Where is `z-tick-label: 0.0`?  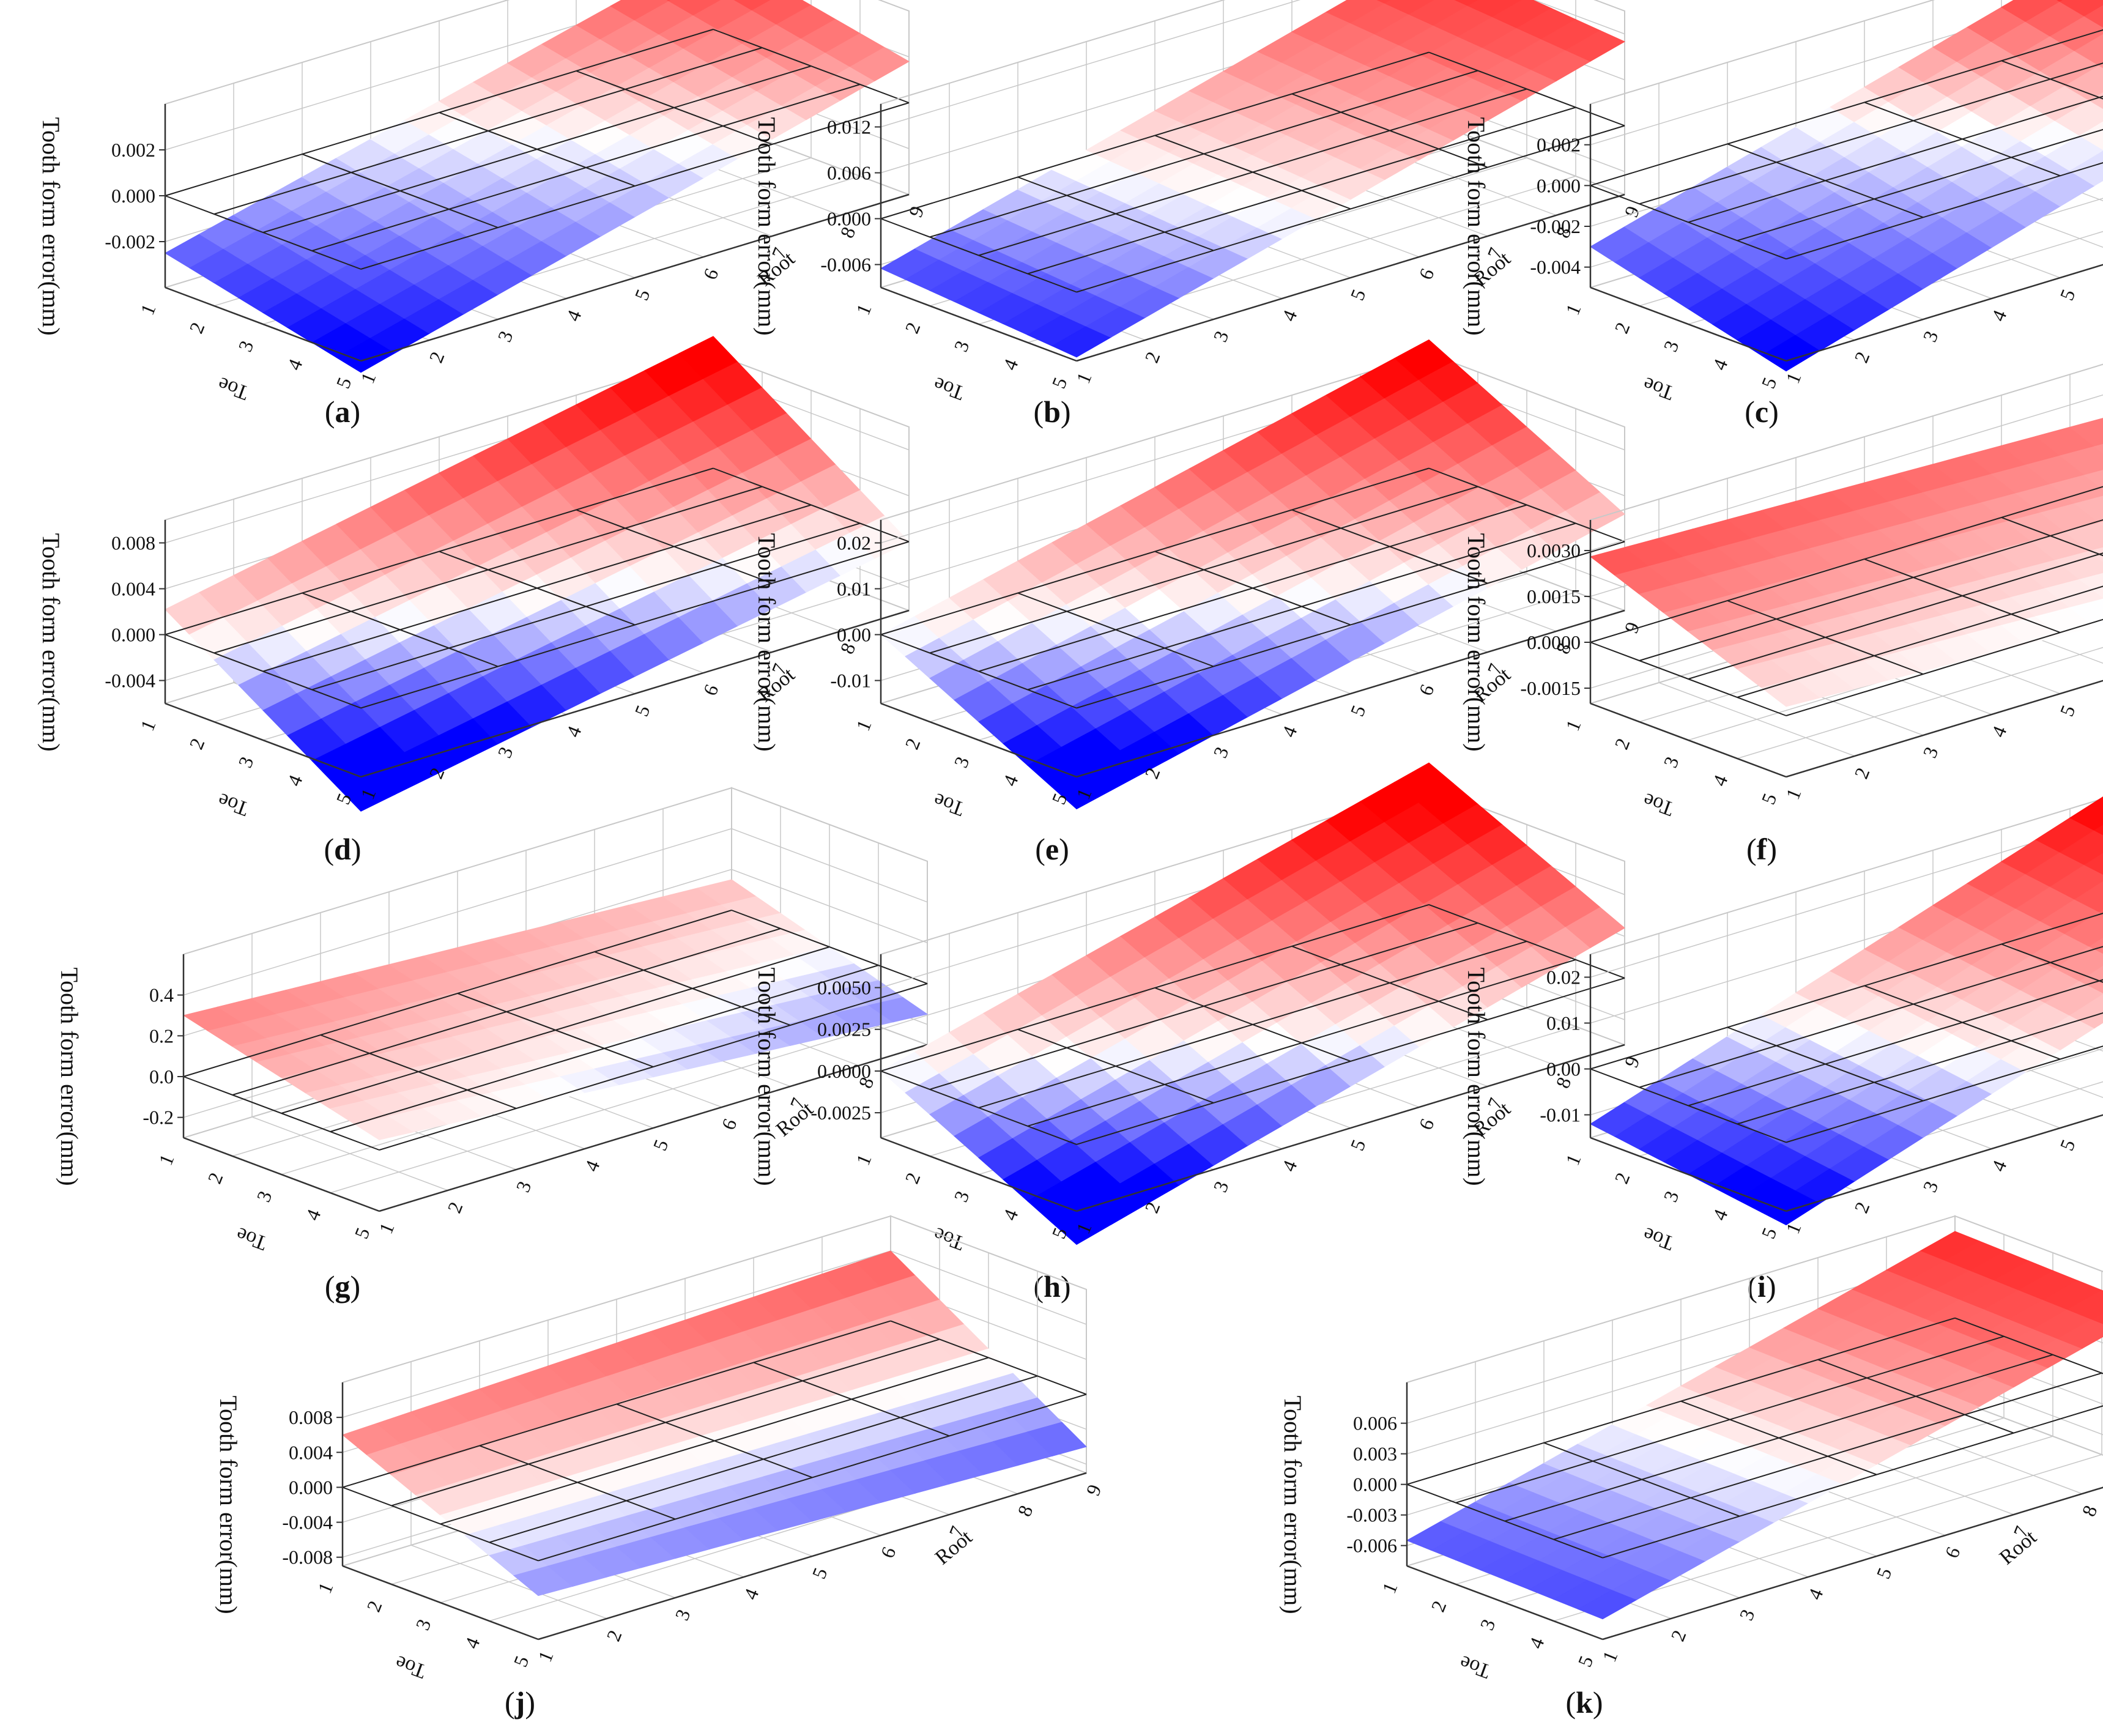
z-tick-label: 0.0 is located at coordinates (161, 1077).